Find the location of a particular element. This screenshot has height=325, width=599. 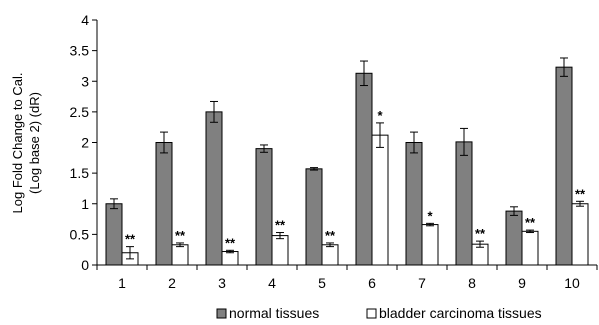

y-axis-title-line-1: Log Fold Change to Cal. is located at coordinates (17, 143).